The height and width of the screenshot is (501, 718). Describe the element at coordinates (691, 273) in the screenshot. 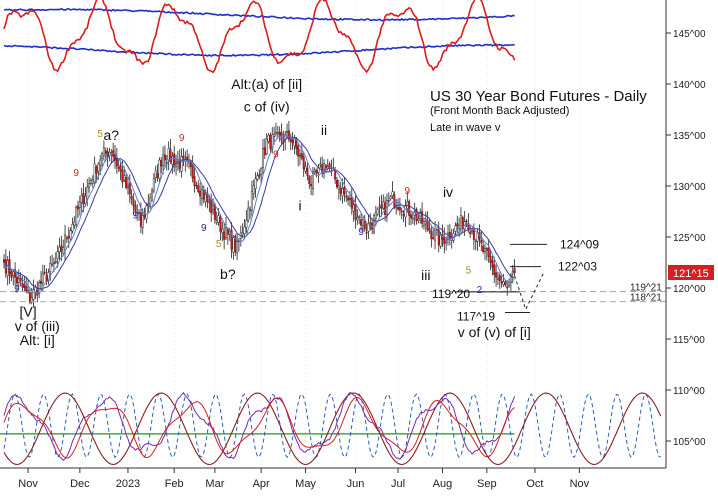

I see `current-price-tag` at that location.